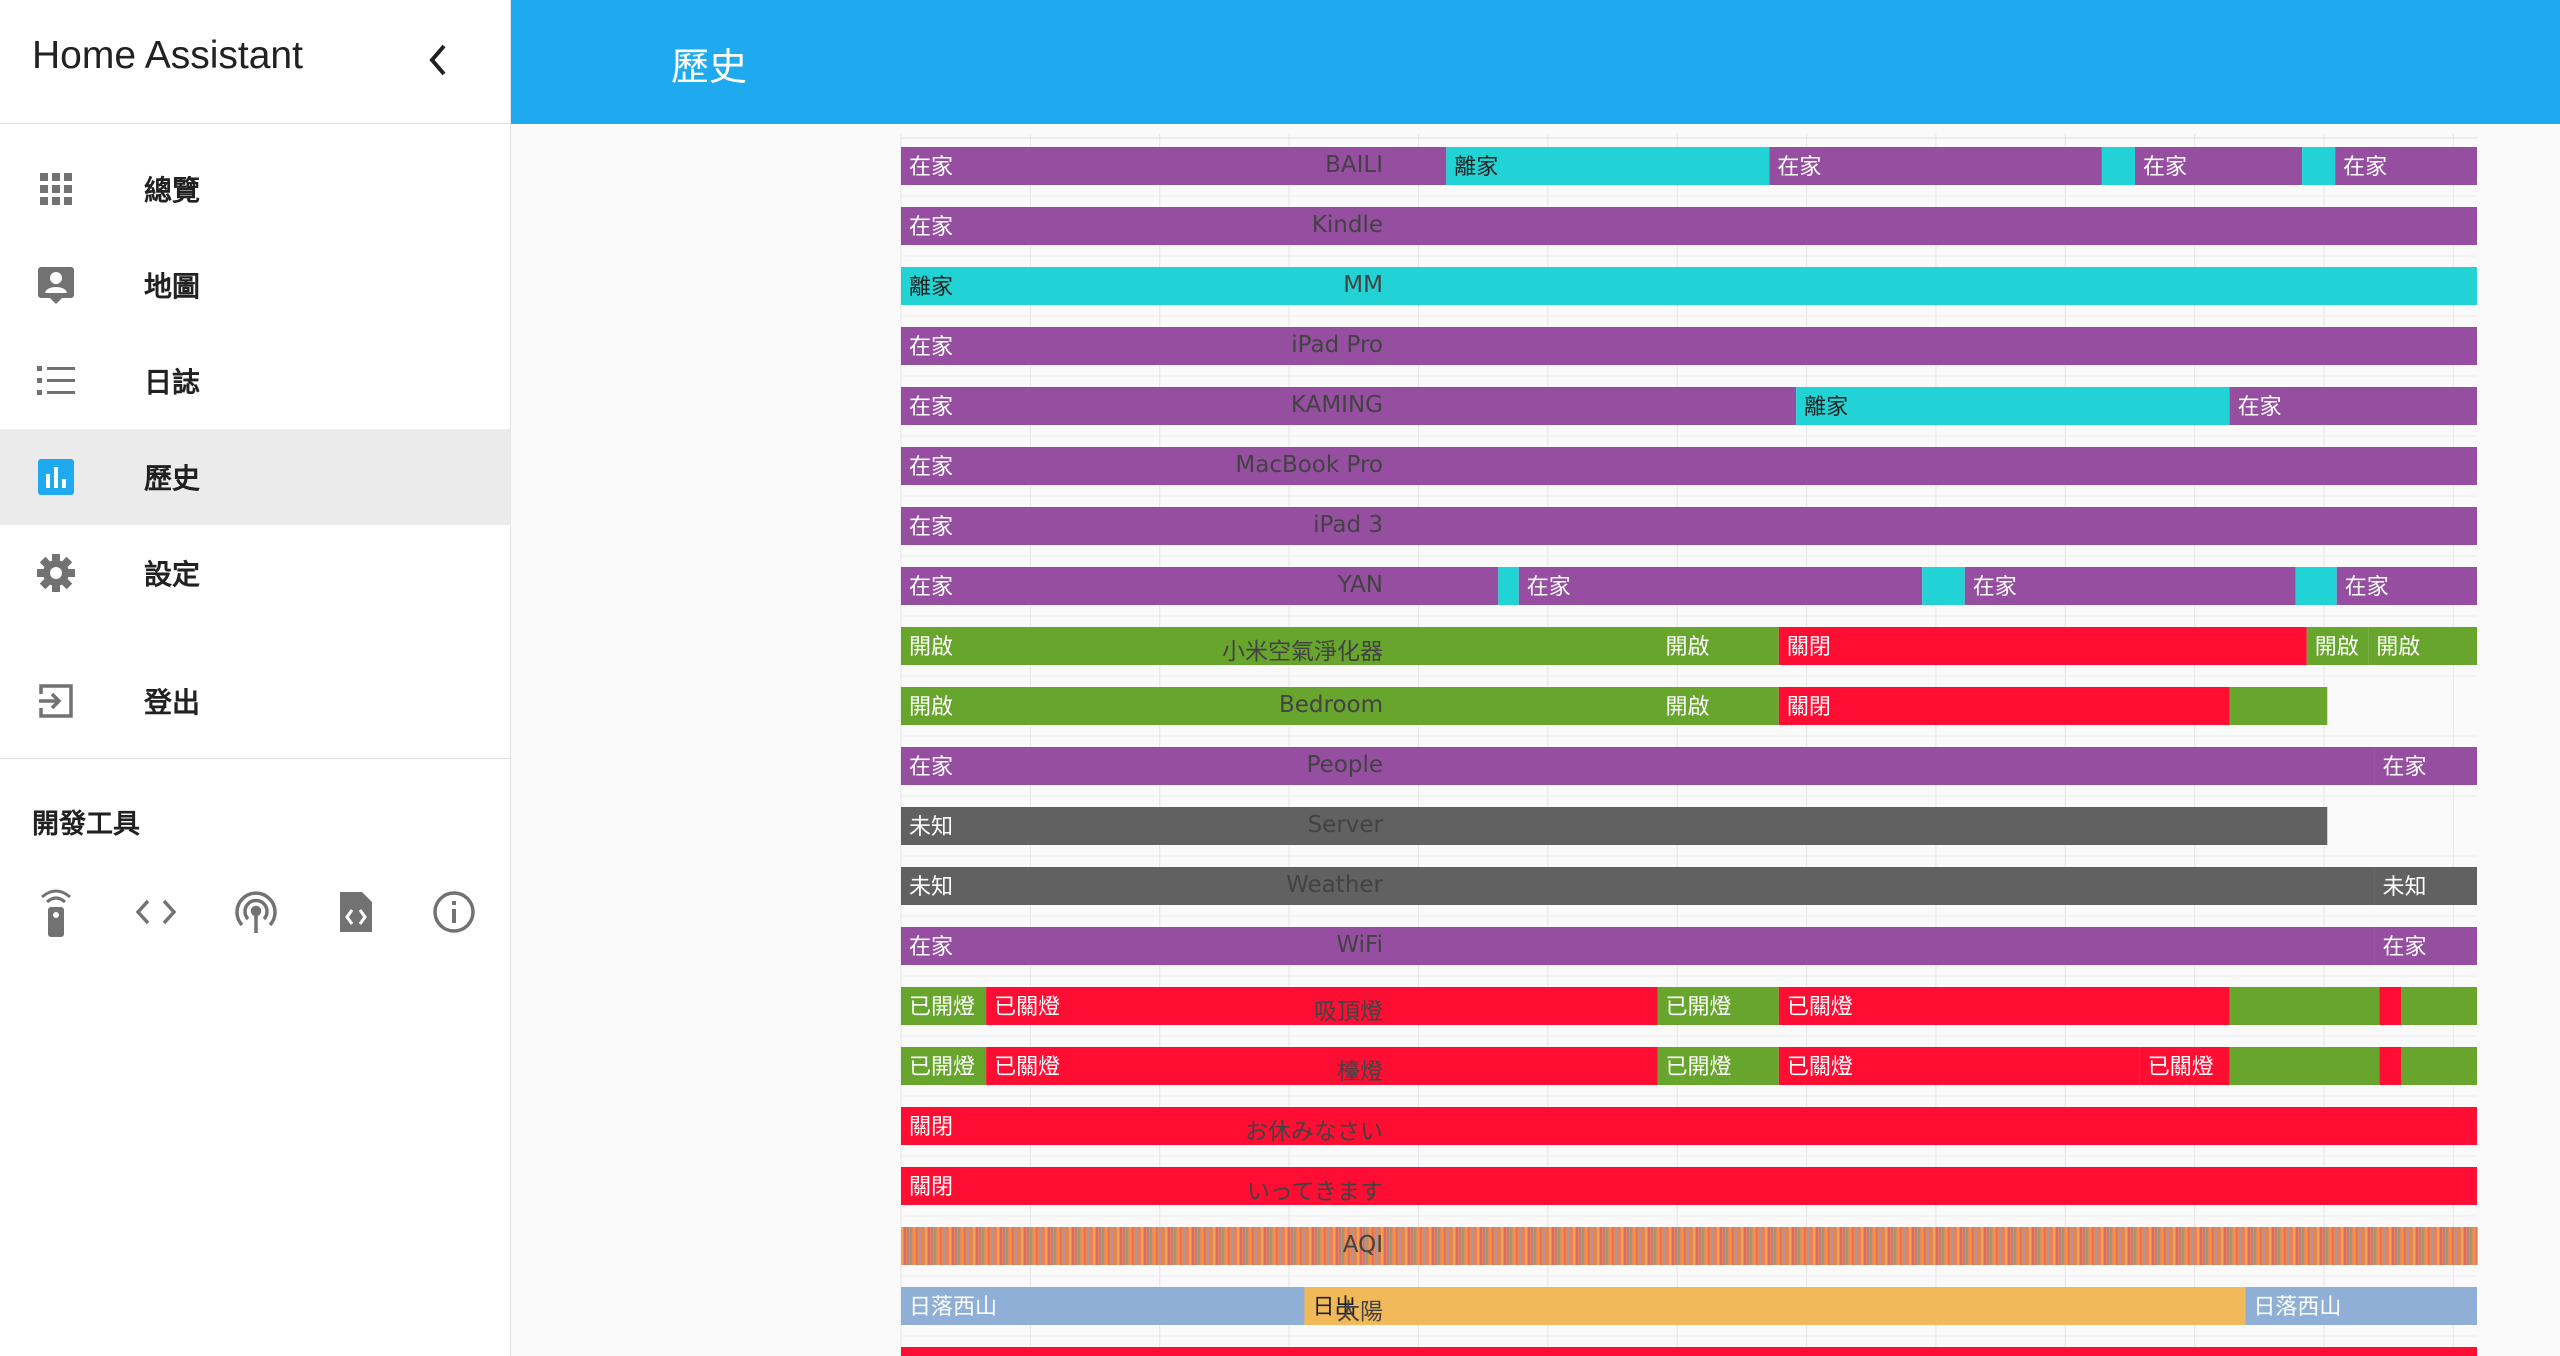 This screenshot has width=2560, height=1356. What do you see at coordinates (255, 381) in the screenshot?
I see `sidebar-item-logbook: 日誌` at bounding box center [255, 381].